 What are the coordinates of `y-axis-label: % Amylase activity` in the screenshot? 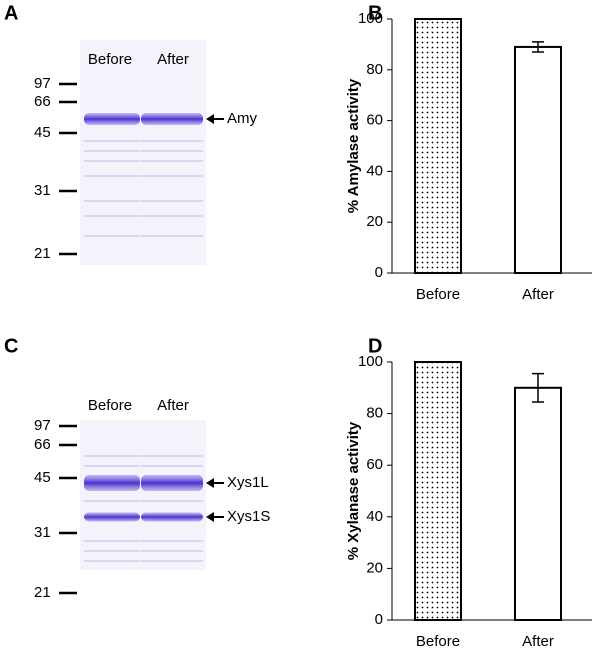 It's located at (353, 145).